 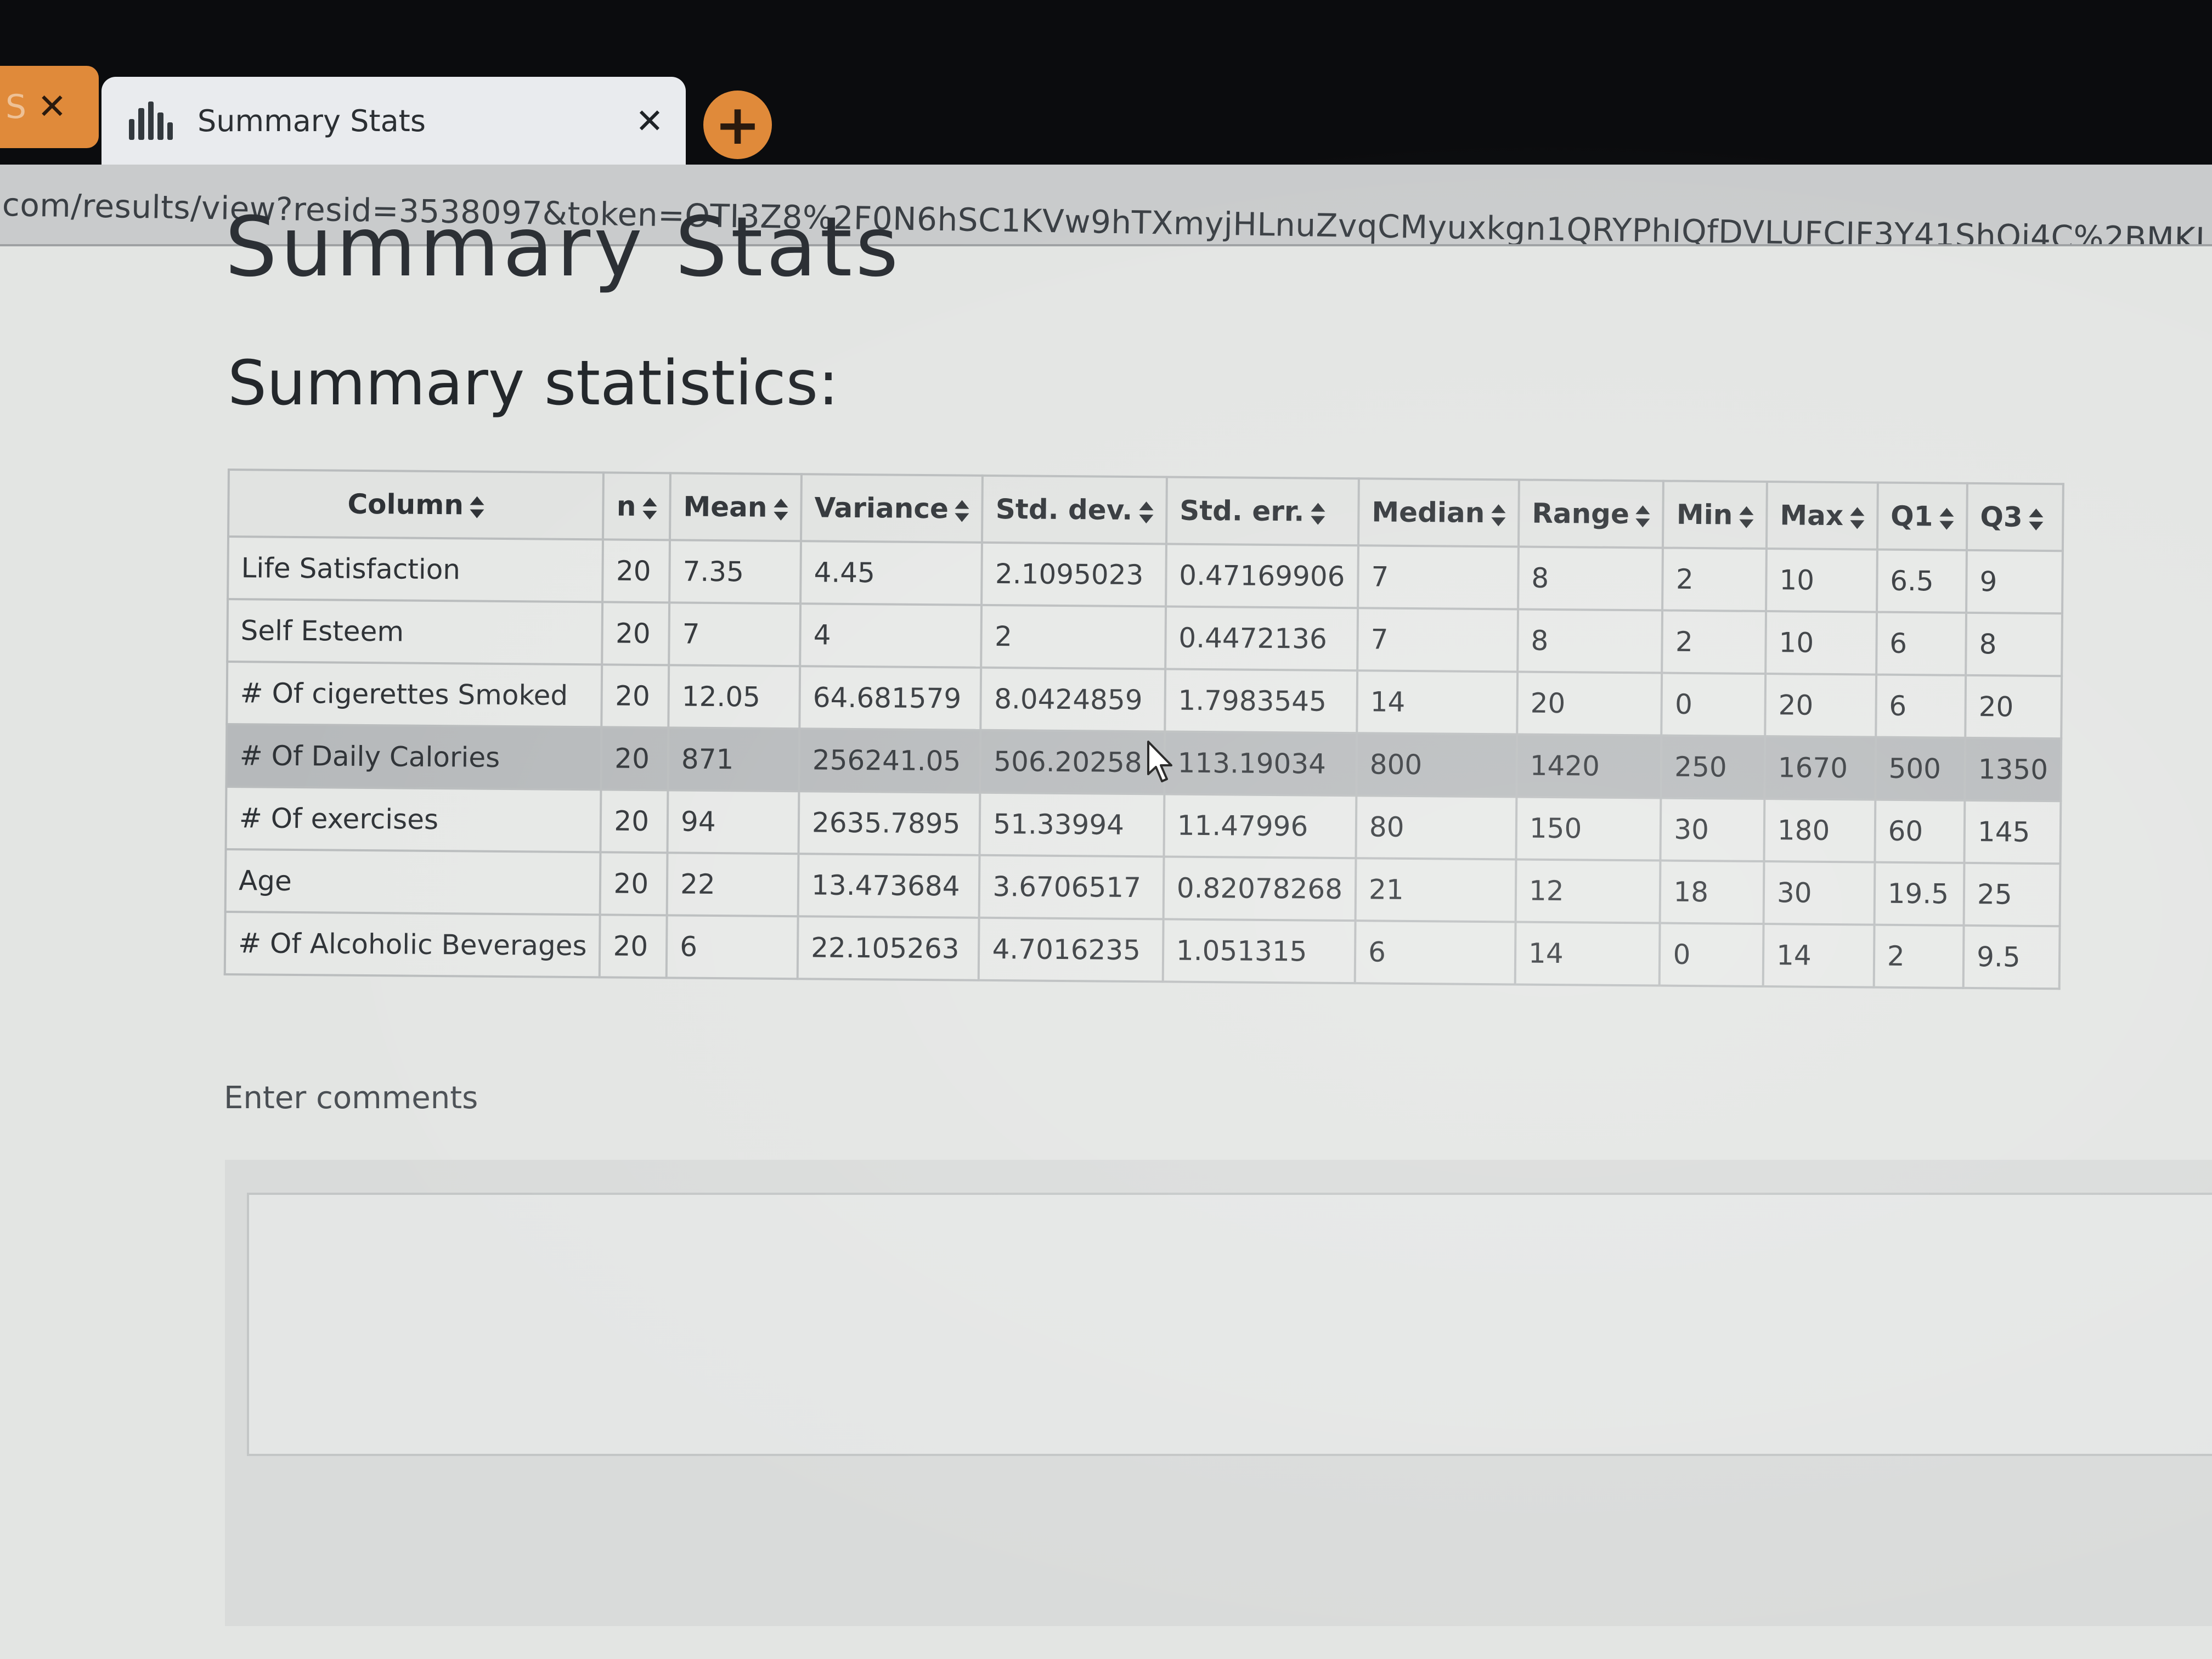 What do you see at coordinates (1072, 699) in the screenshot?
I see `table-cell: 8.0424859` at bounding box center [1072, 699].